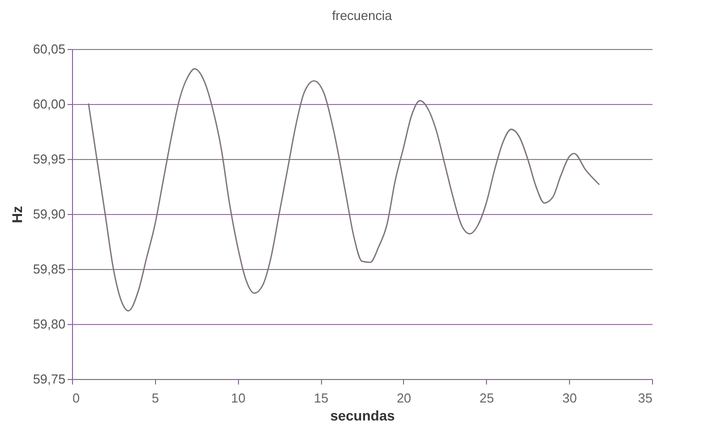 Image resolution: width=726 pixels, height=434 pixels. I want to click on y-tick-label: 59,95, so click(49, 159).